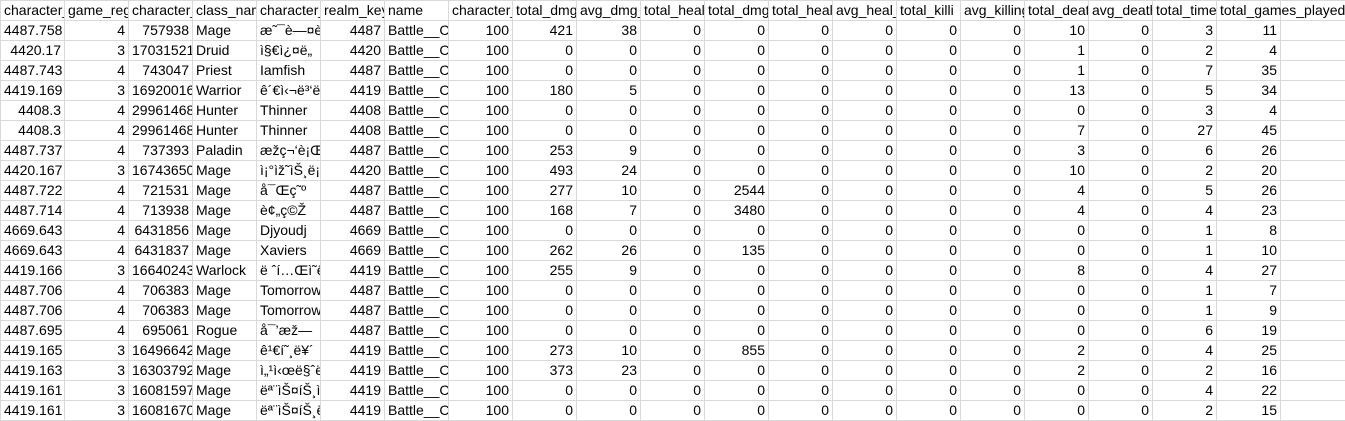  What do you see at coordinates (544, 350) in the screenshot?
I see `cell: 273` at bounding box center [544, 350].